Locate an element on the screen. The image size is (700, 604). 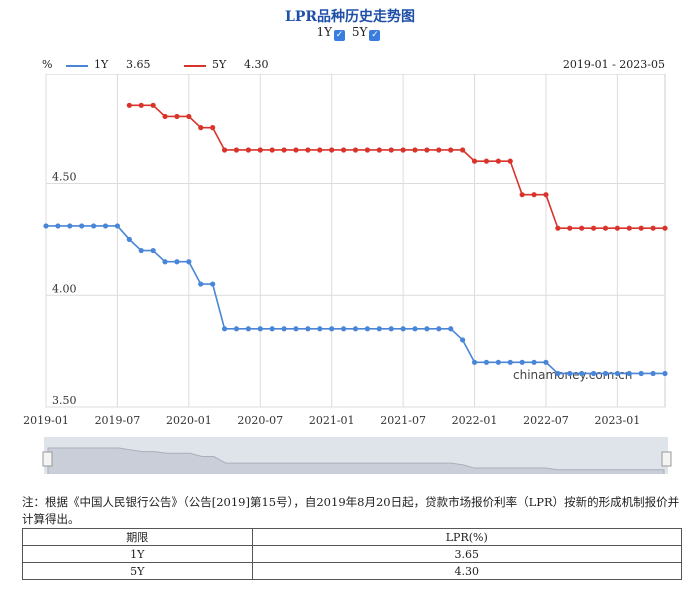
checkbox-5y: ✓ is located at coordinates (375, 35).